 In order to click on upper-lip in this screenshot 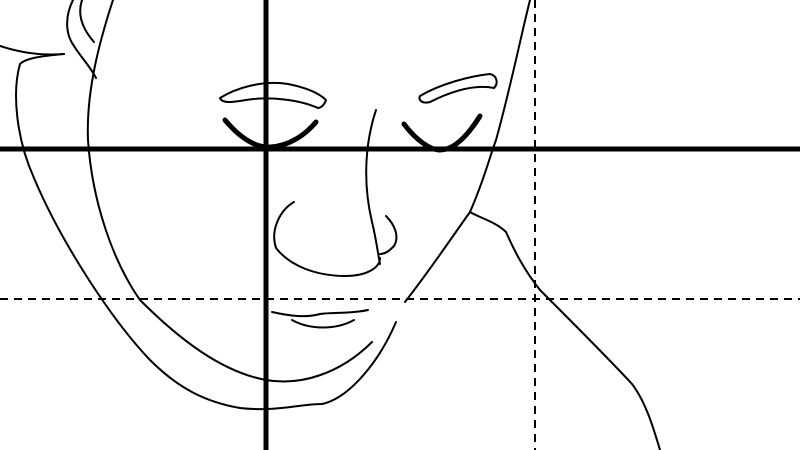, I will do `click(320, 313)`.